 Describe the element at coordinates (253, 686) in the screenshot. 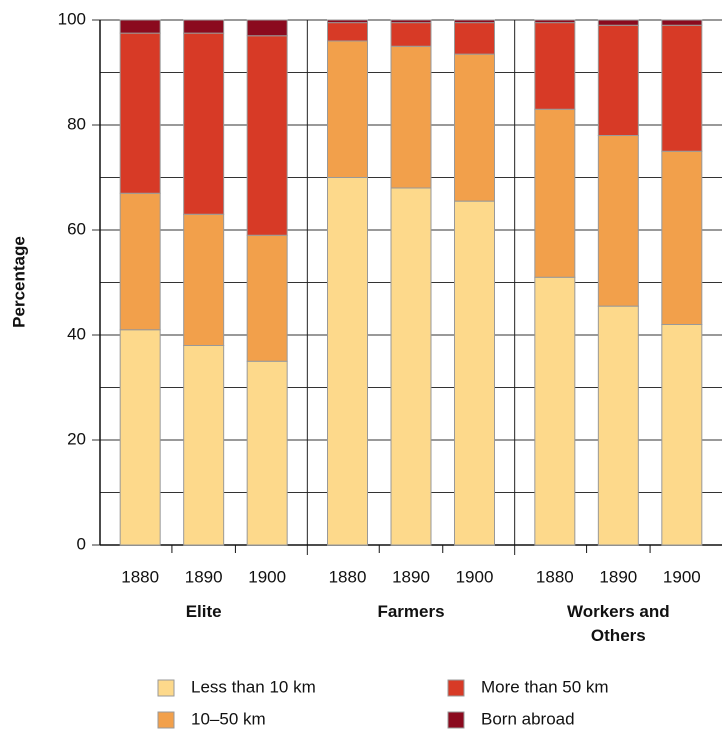

I see `legend-label: Less than 10 km` at that location.